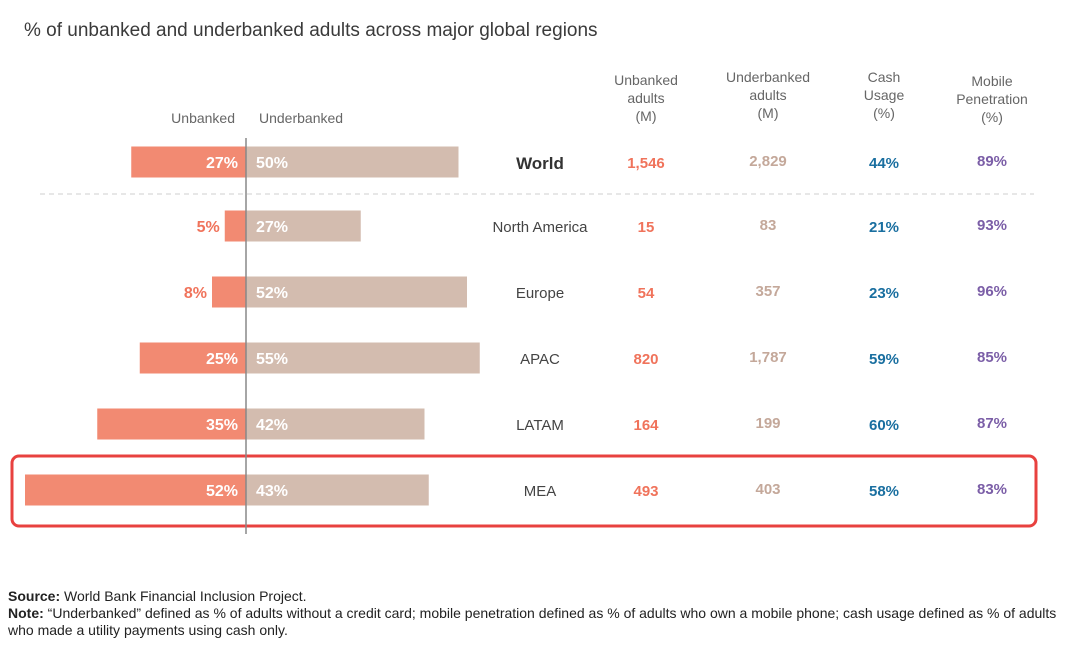 The height and width of the screenshot is (649, 1080). Describe the element at coordinates (540, 425) in the screenshot. I see `region-label: LATAM` at that location.